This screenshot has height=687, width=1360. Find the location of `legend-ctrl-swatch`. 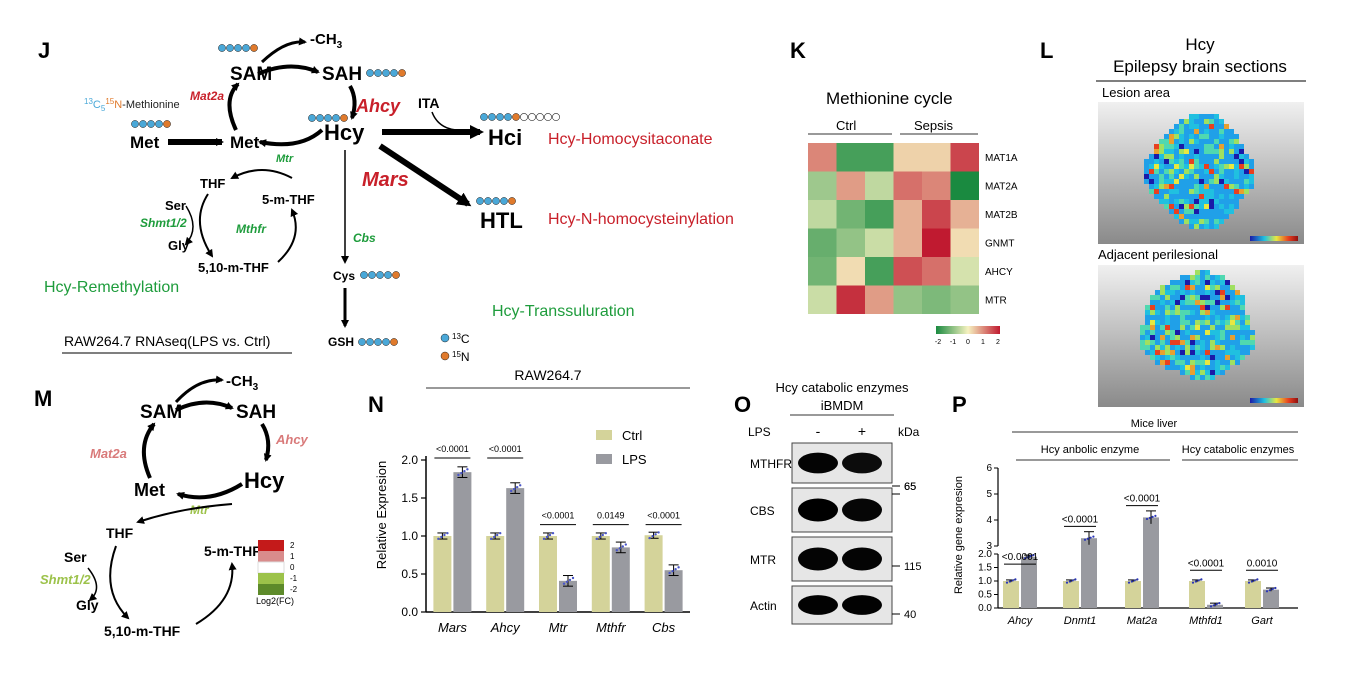

legend-ctrl-swatch is located at coordinates (604, 435).